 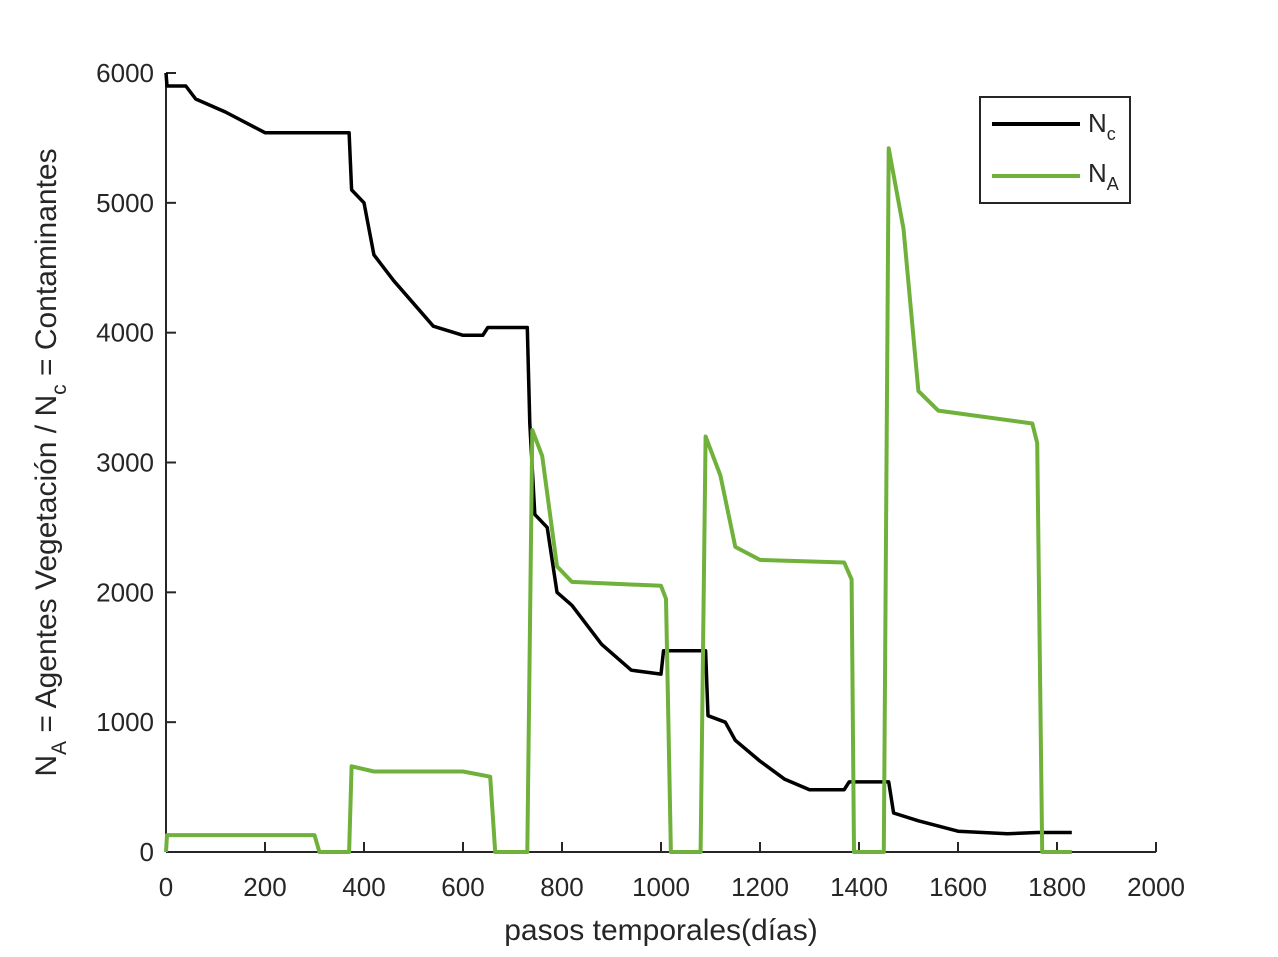 I want to click on x-tick-label: 200, so click(x=264, y=887).